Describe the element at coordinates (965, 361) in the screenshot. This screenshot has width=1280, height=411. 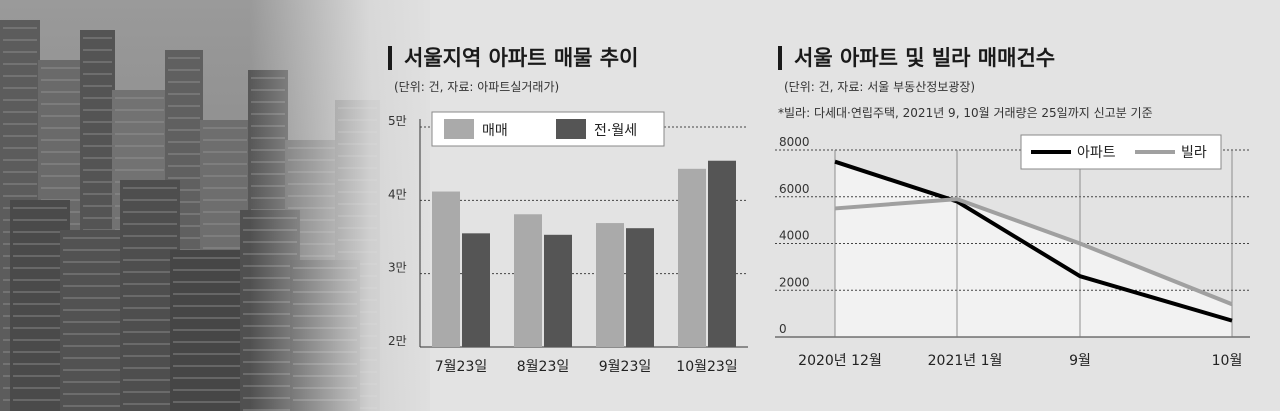
I see `x-tick-label: 2021년 1월` at that location.